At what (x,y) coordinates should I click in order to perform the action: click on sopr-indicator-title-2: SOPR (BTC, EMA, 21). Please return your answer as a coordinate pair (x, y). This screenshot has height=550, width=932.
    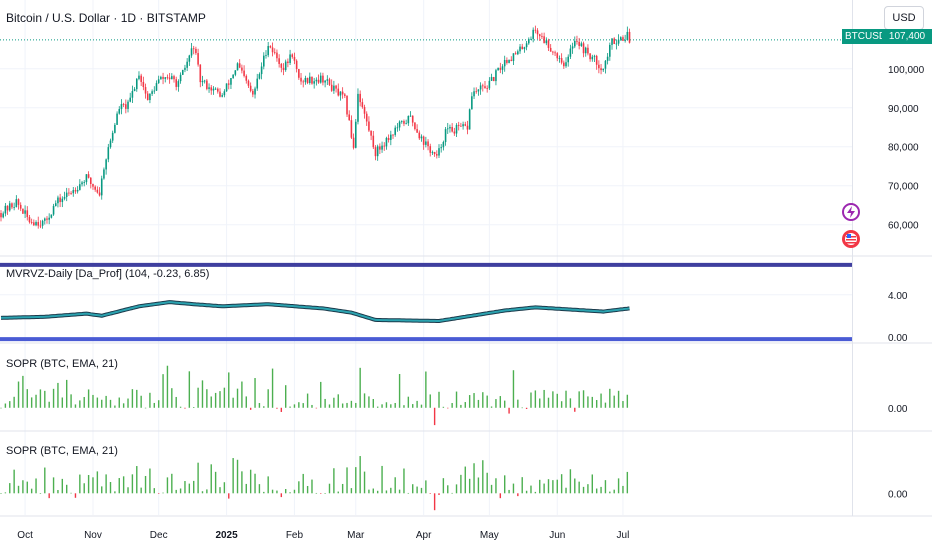
    Looking at the image, I should click on (62, 451).